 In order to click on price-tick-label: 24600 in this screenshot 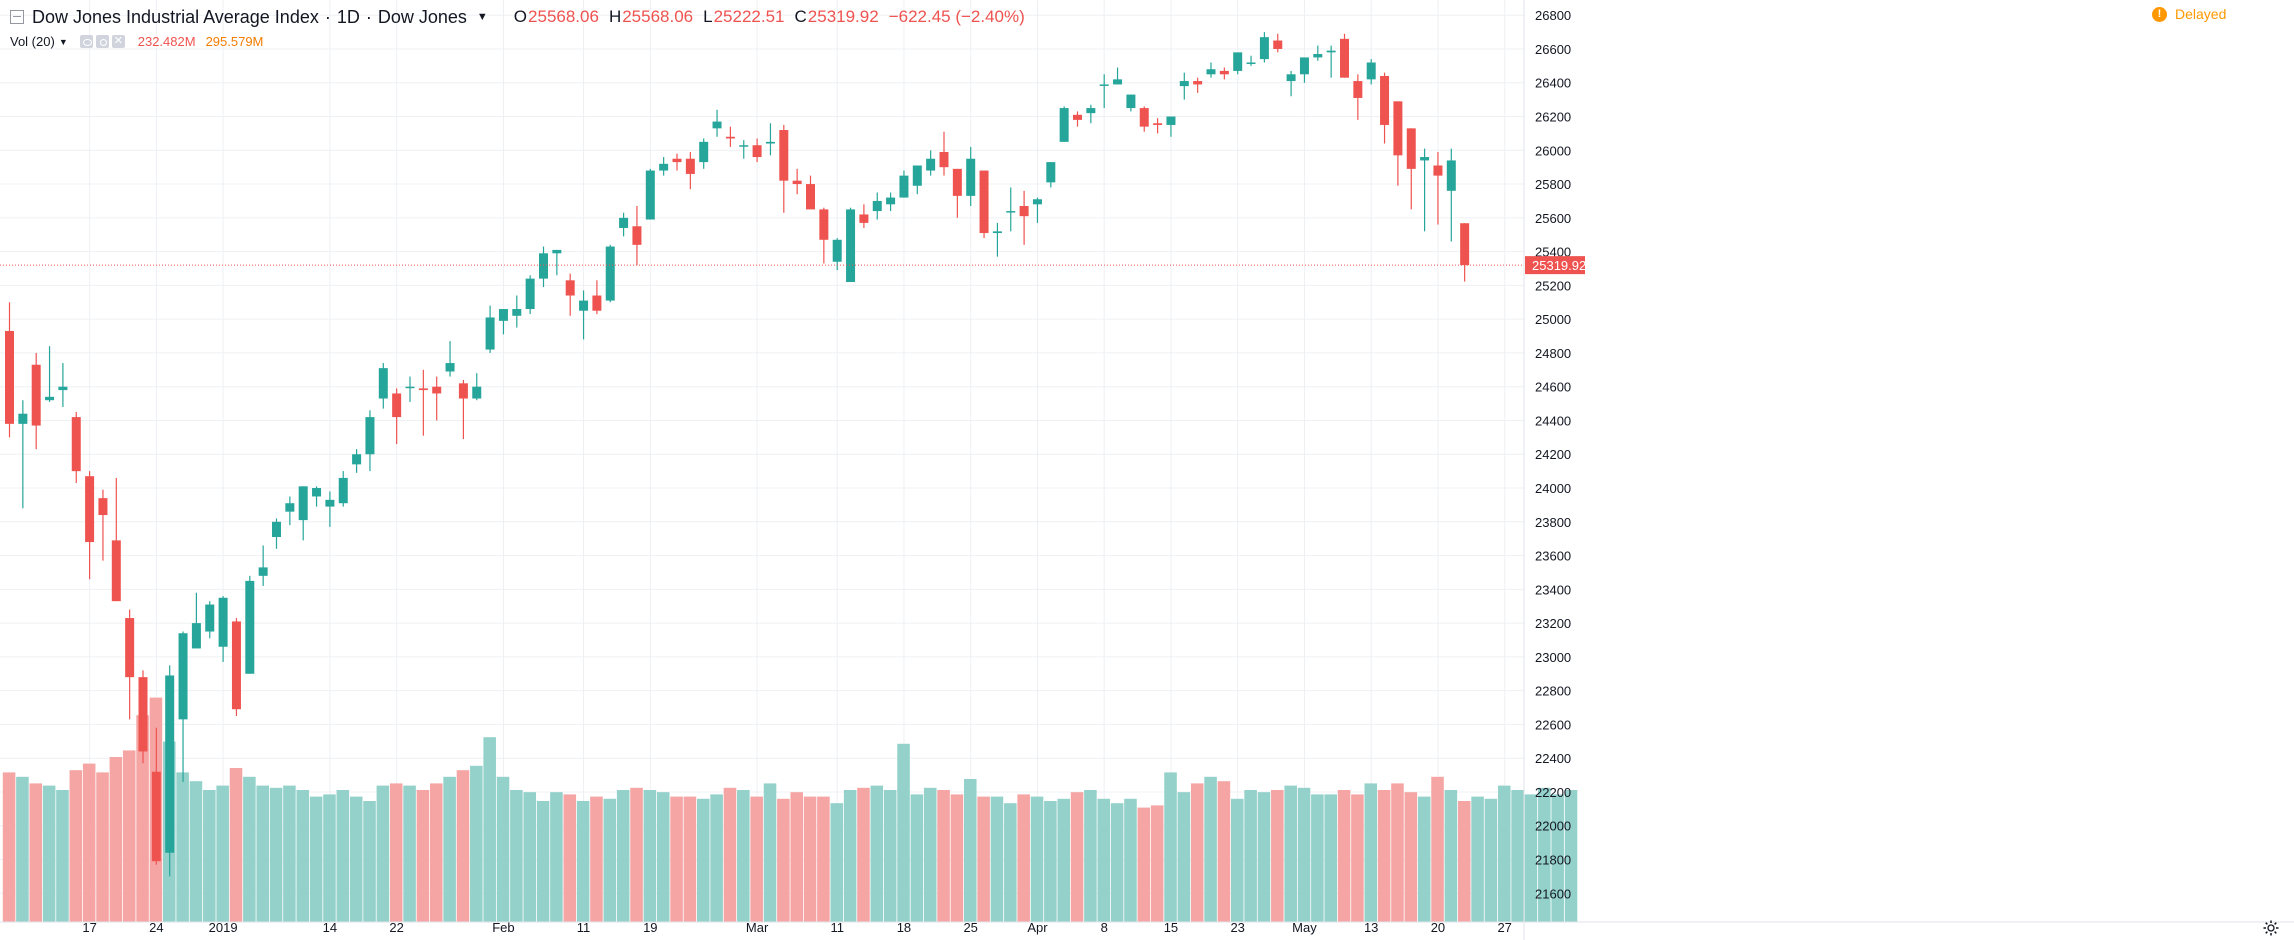, I will do `click(1553, 387)`.